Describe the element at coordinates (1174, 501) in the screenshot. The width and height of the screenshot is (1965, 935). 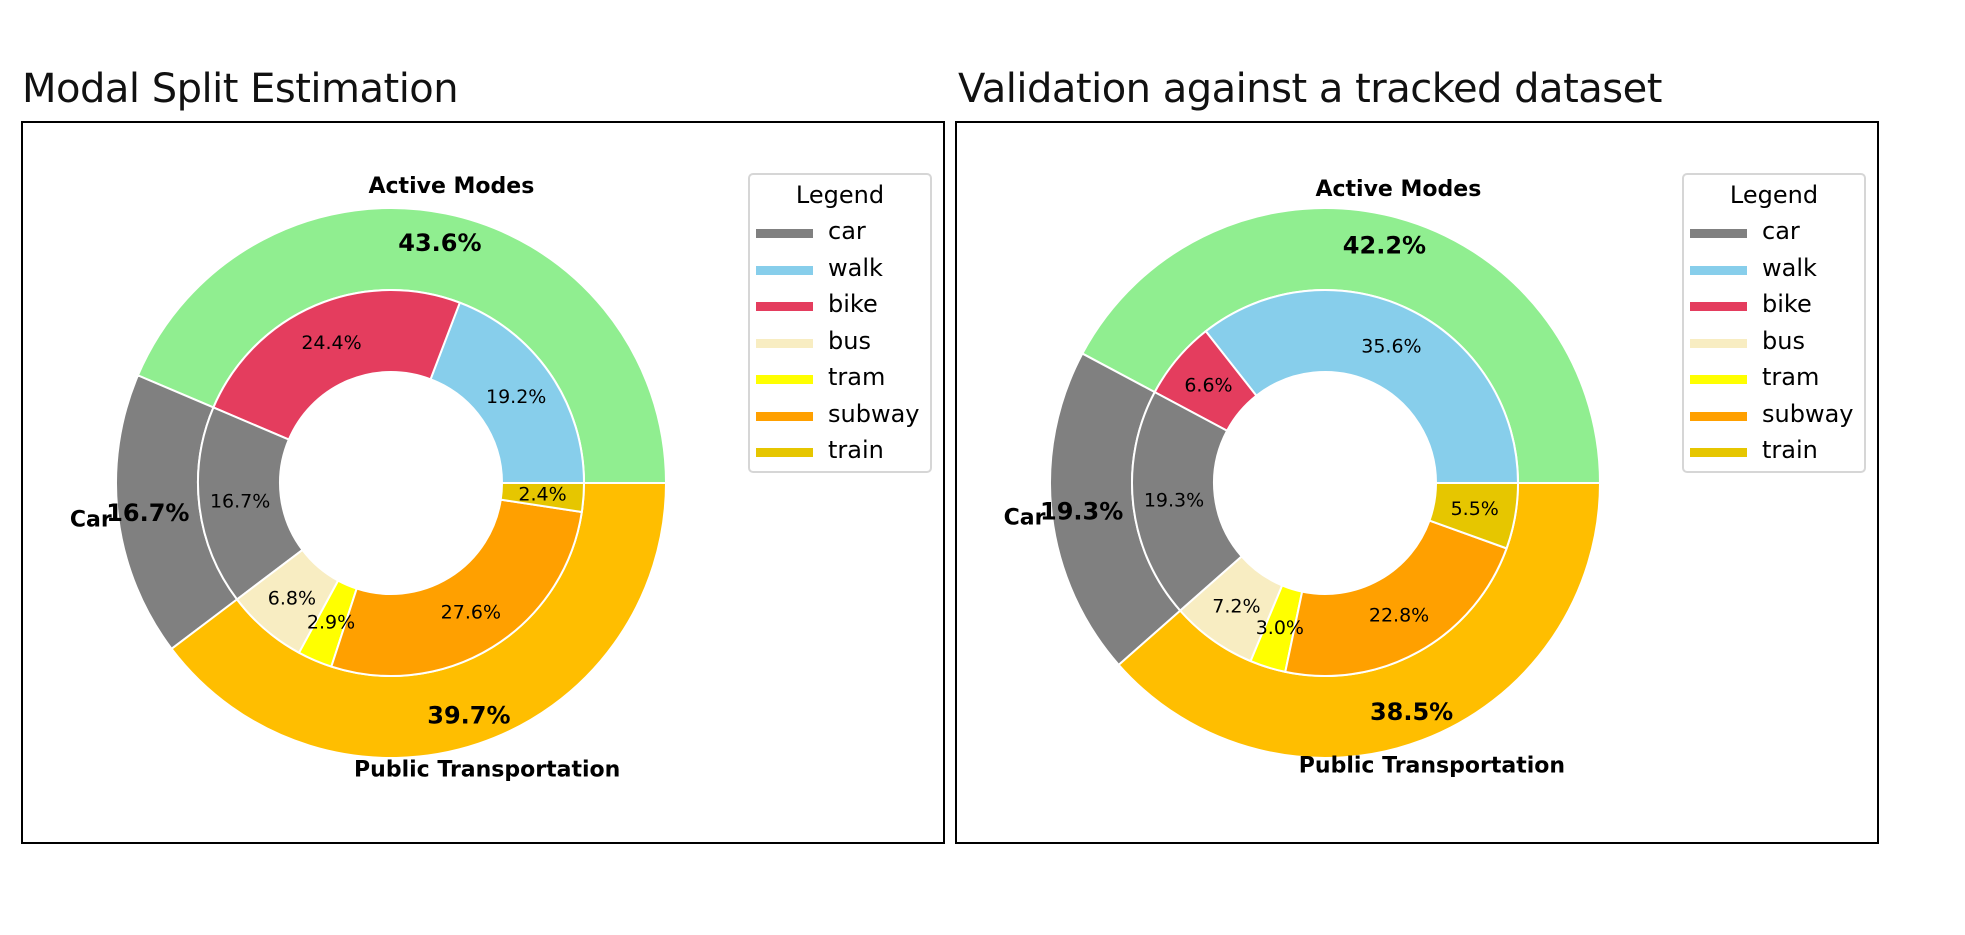
I see `inner-value-label-car: 19.3%` at that location.